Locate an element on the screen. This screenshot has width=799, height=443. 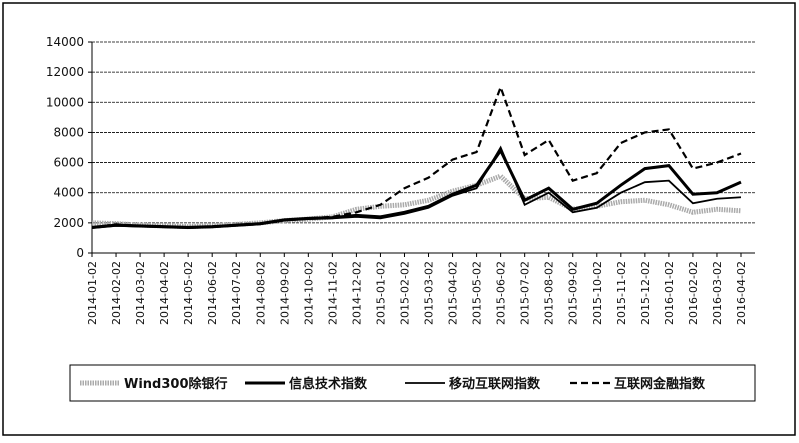
x-tick-label: 2014-09-02 is located at coordinates (284, 293).